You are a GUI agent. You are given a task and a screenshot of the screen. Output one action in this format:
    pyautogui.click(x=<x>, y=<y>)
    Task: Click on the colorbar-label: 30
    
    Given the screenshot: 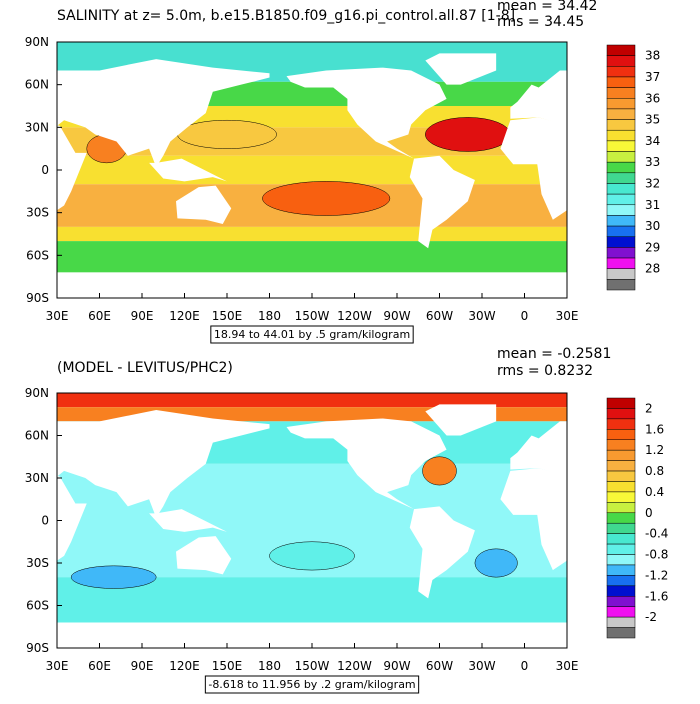 What is the action you would take?
    pyautogui.click(x=652, y=226)
    